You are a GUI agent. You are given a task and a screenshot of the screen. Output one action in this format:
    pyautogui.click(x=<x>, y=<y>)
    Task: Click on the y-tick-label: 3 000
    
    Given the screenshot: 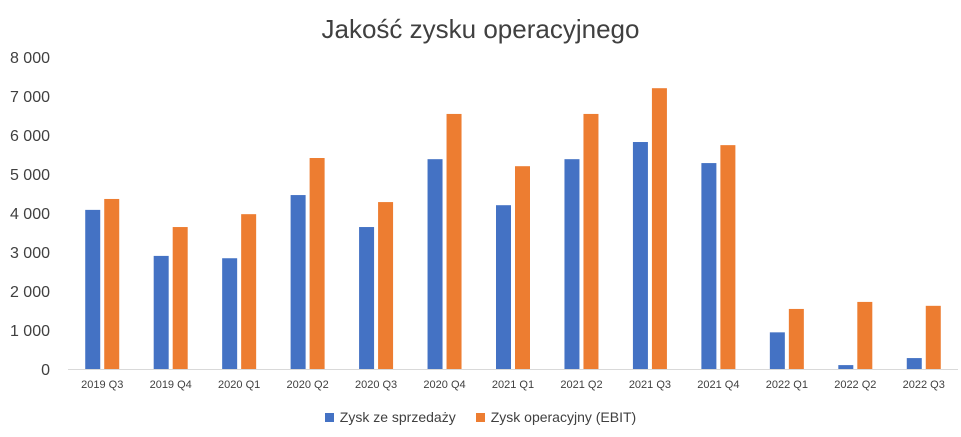 What is the action you would take?
    pyautogui.click(x=30, y=253)
    